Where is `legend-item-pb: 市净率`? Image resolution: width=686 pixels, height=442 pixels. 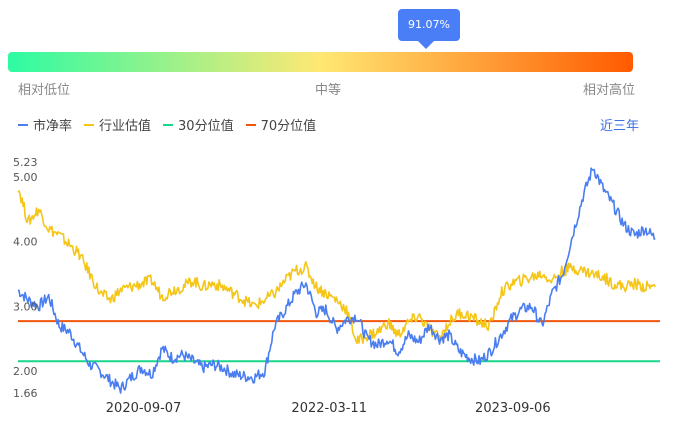
legend-item-pb: 市净率 is located at coordinates (45, 124).